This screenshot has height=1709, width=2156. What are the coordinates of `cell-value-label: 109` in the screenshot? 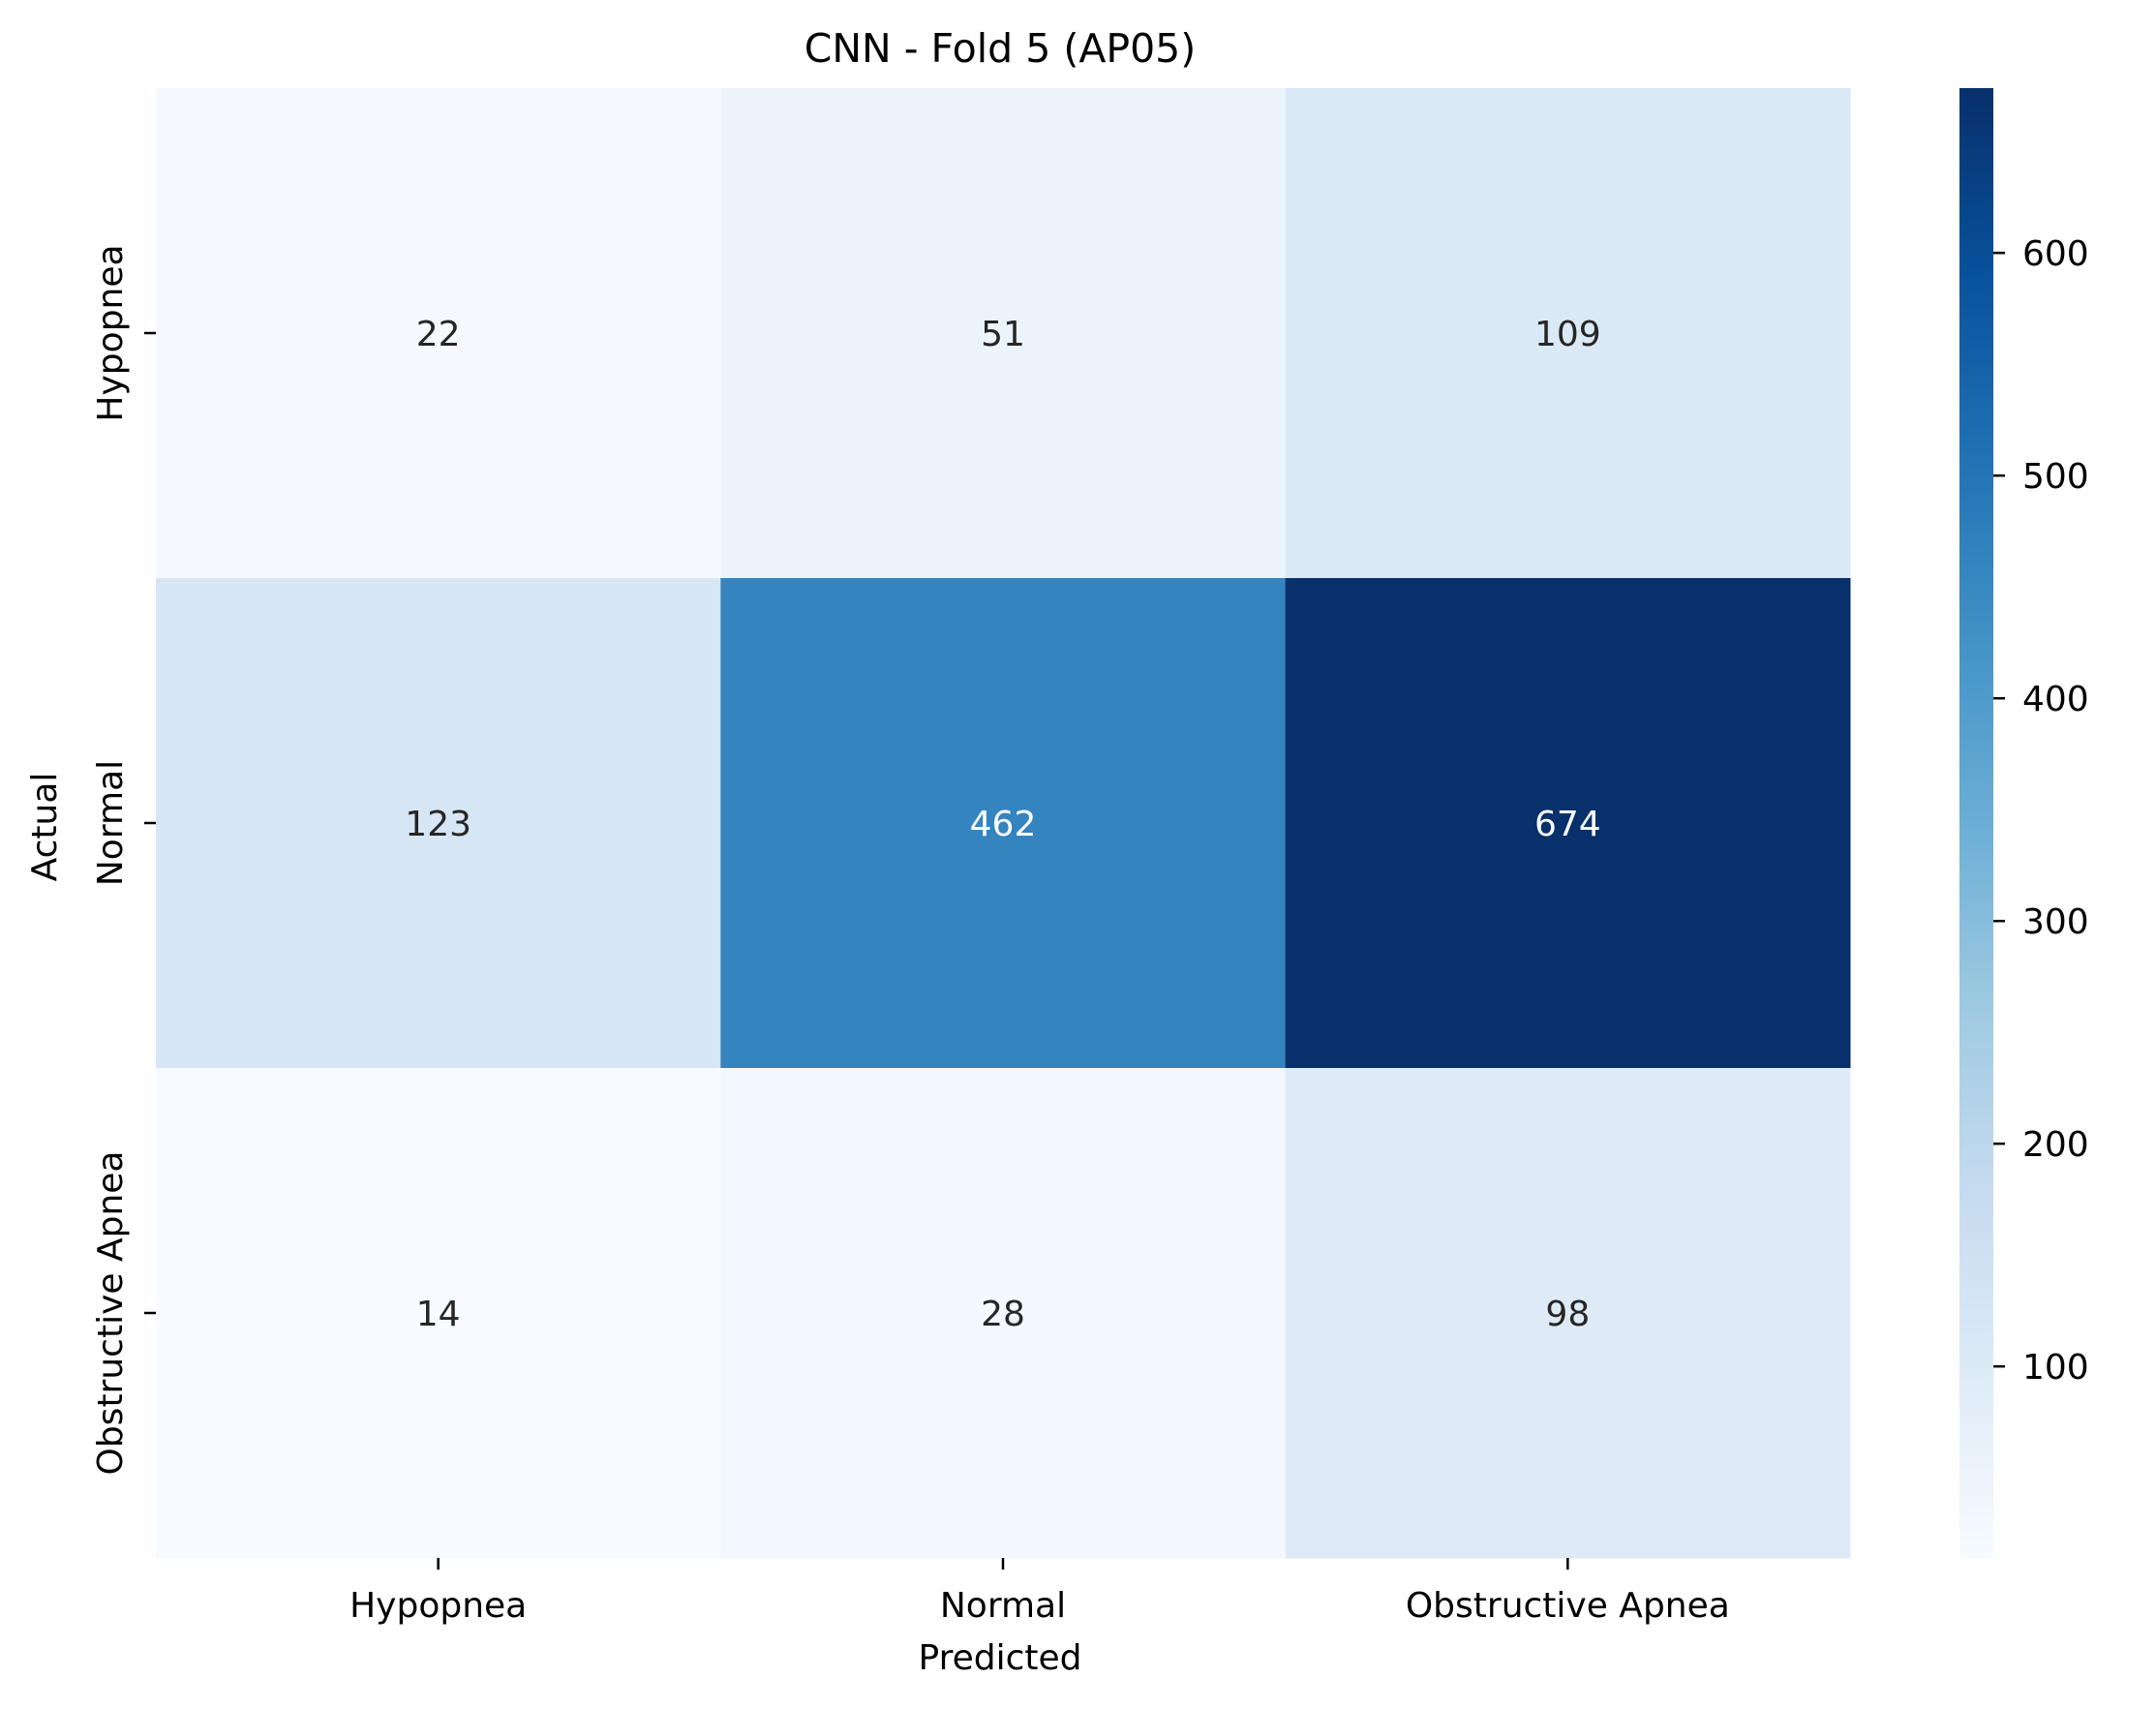 It's located at (1568, 334).